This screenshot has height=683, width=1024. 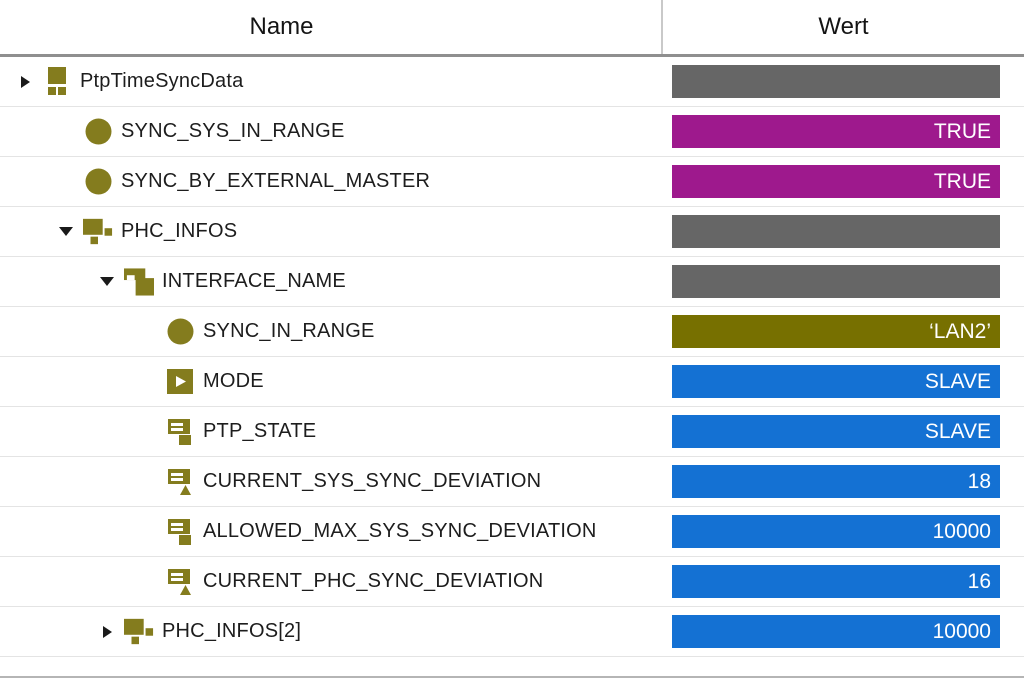 I want to click on enum-icon, so click(x=180, y=382).